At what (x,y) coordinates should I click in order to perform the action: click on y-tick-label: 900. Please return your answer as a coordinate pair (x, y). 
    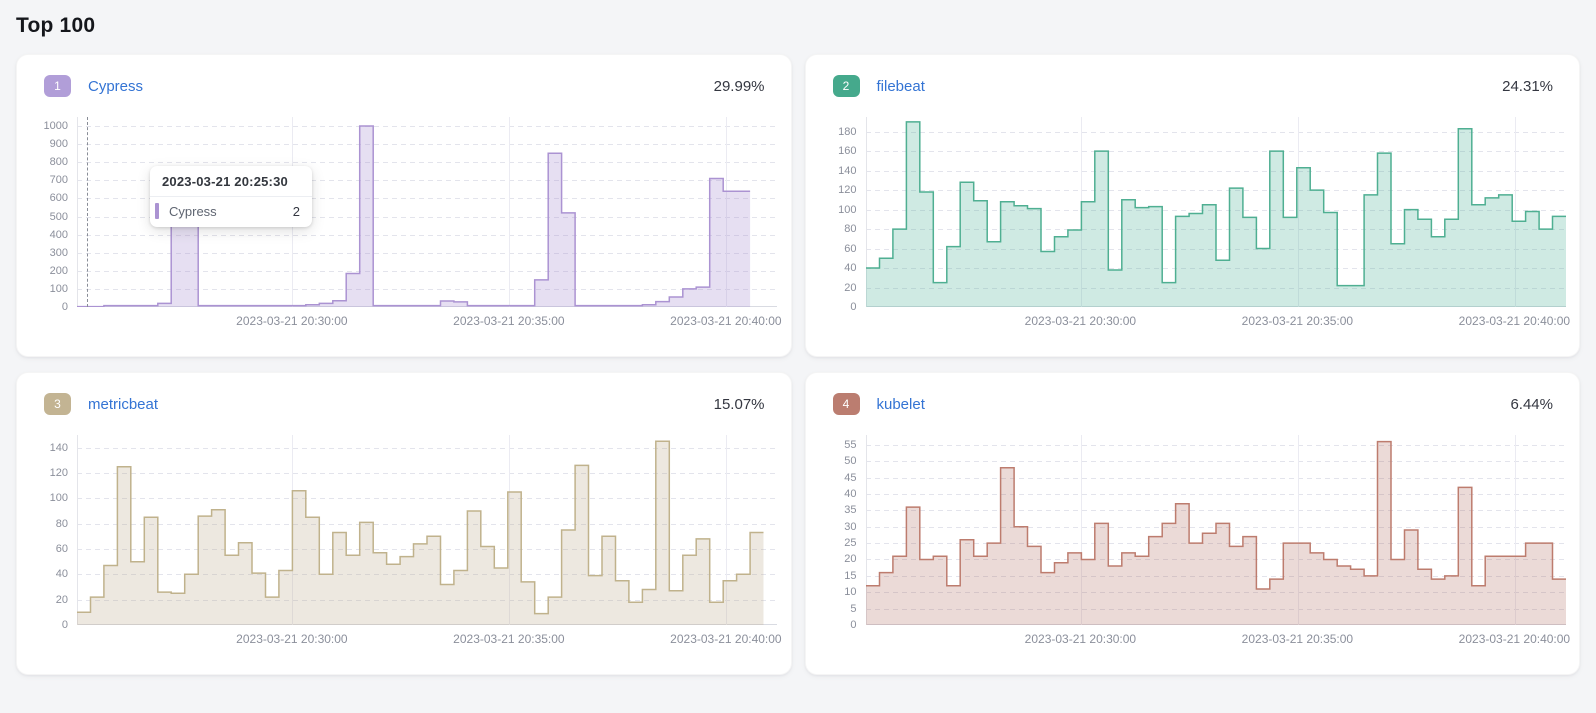
    Looking at the image, I should click on (58, 144).